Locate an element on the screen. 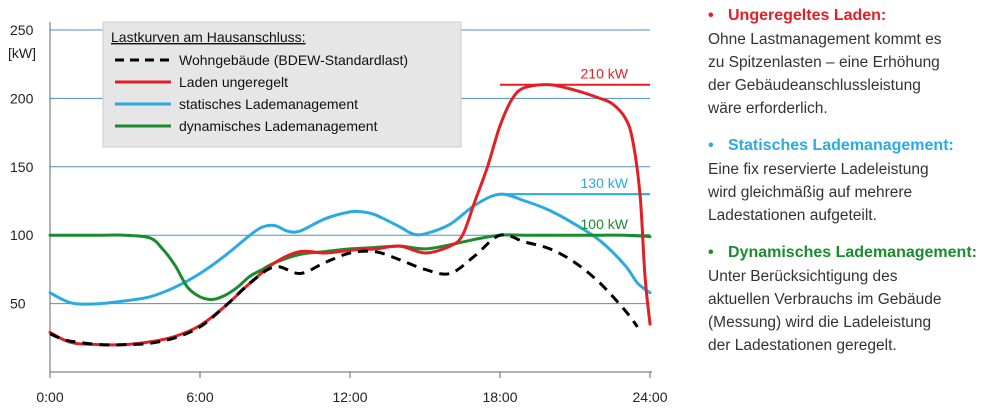  y-tick-label: 100 is located at coordinates (22, 235).